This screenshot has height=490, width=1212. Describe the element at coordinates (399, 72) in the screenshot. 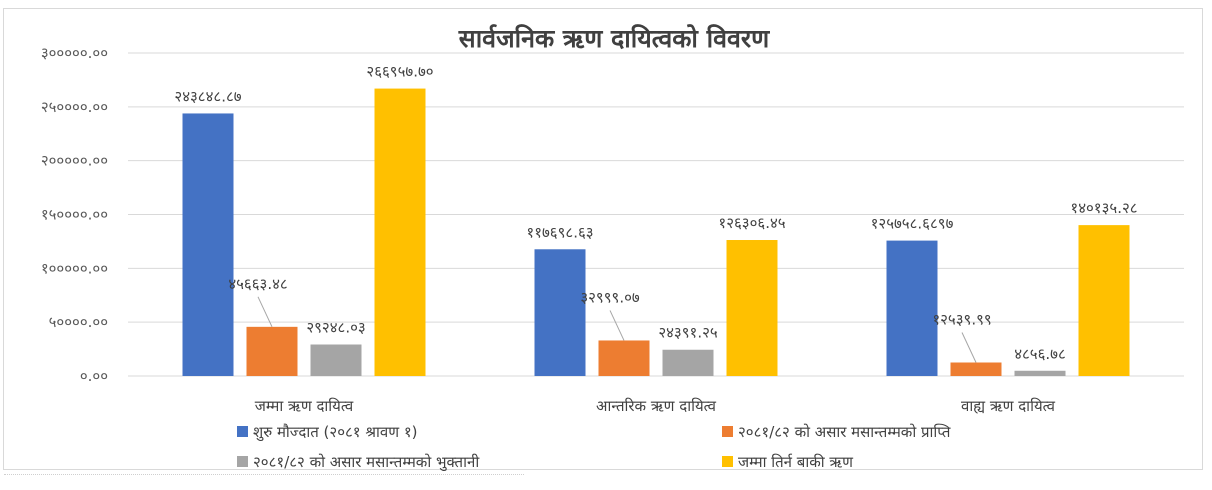

I see `data-label: २६६९५७.७०` at that location.